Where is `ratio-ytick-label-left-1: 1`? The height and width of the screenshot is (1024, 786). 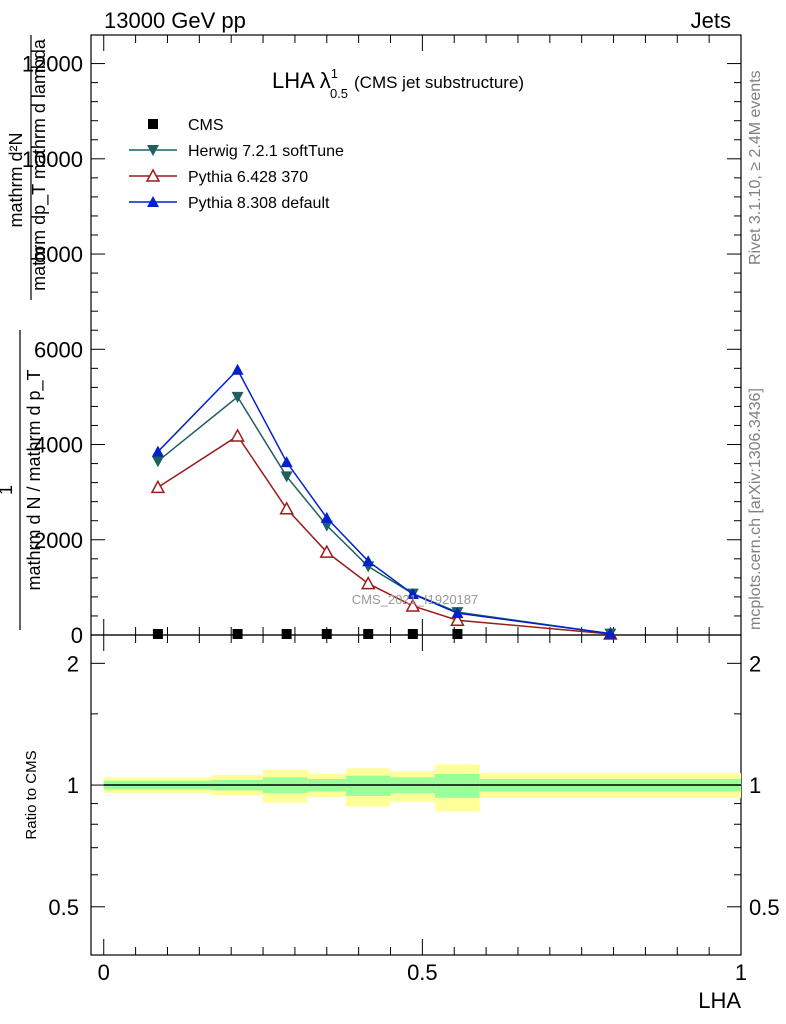
ratio-ytick-label-left-1: 1 is located at coordinates (73, 785).